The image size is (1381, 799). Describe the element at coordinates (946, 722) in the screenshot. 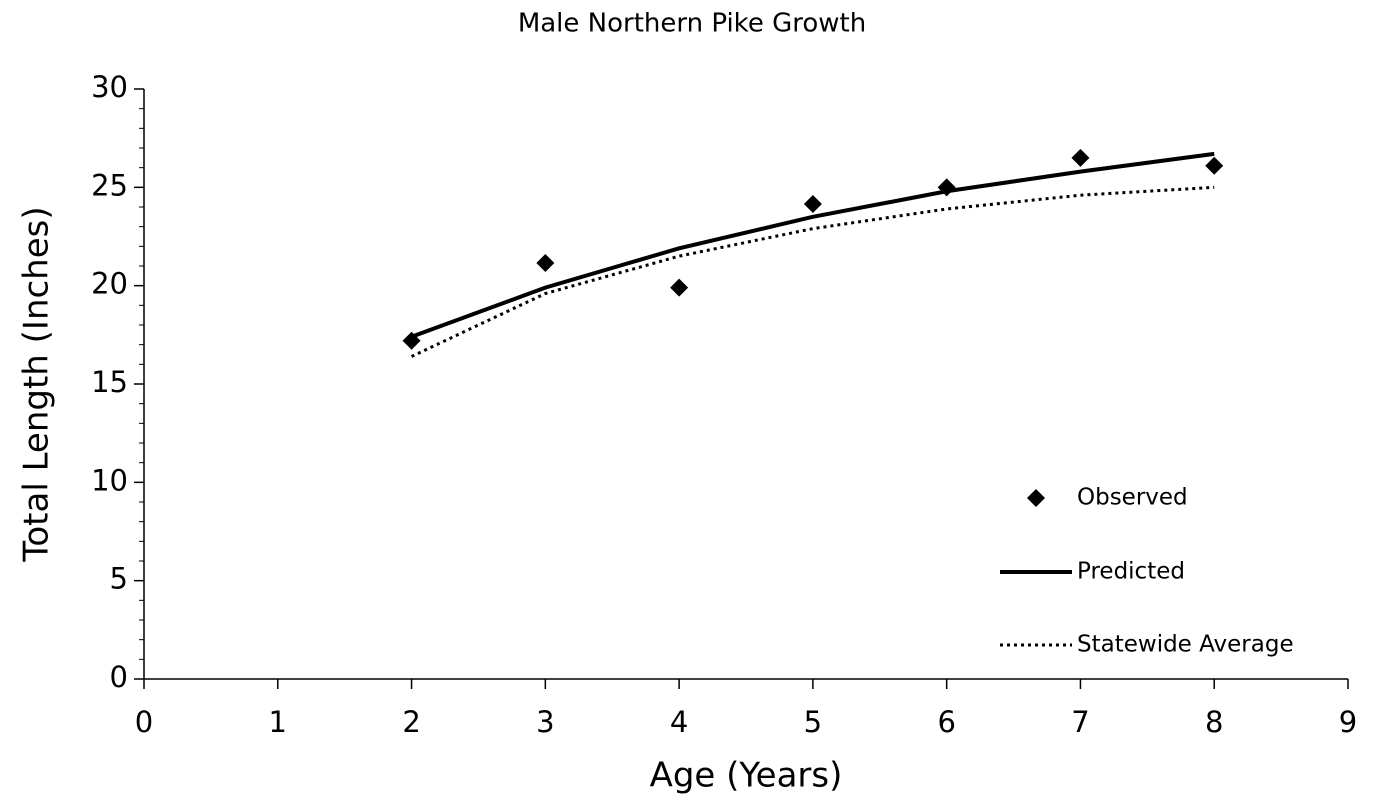

I see `x-tick-label: 6` at that location.